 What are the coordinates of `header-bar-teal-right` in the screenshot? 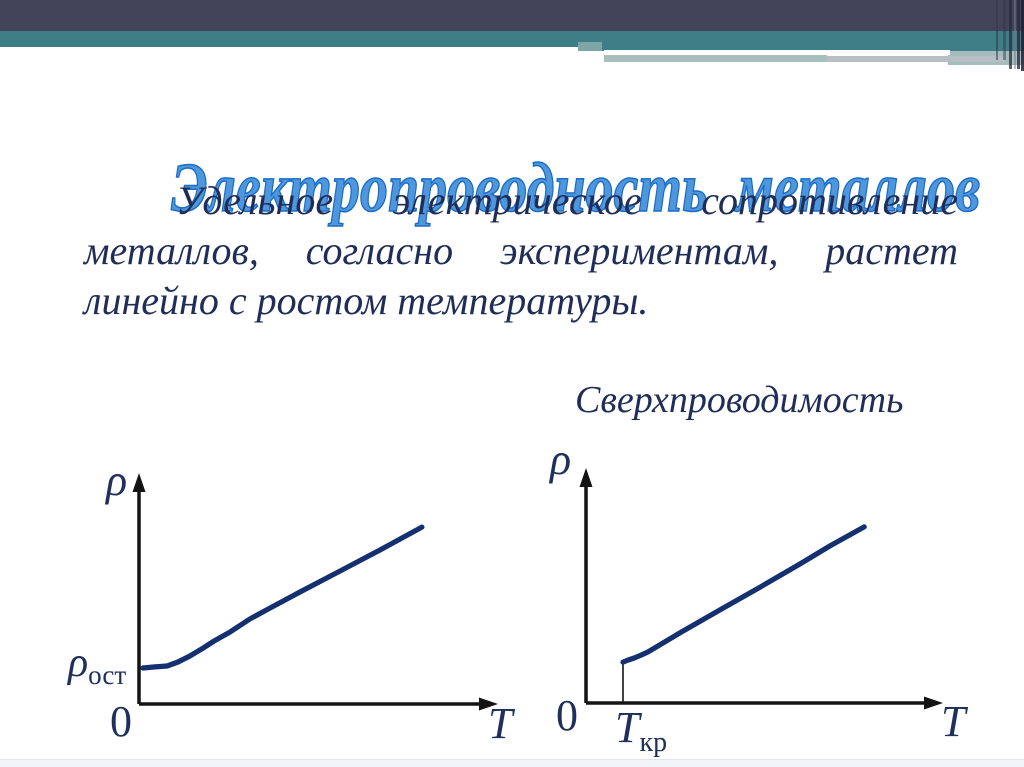 It's located at (812, 49).